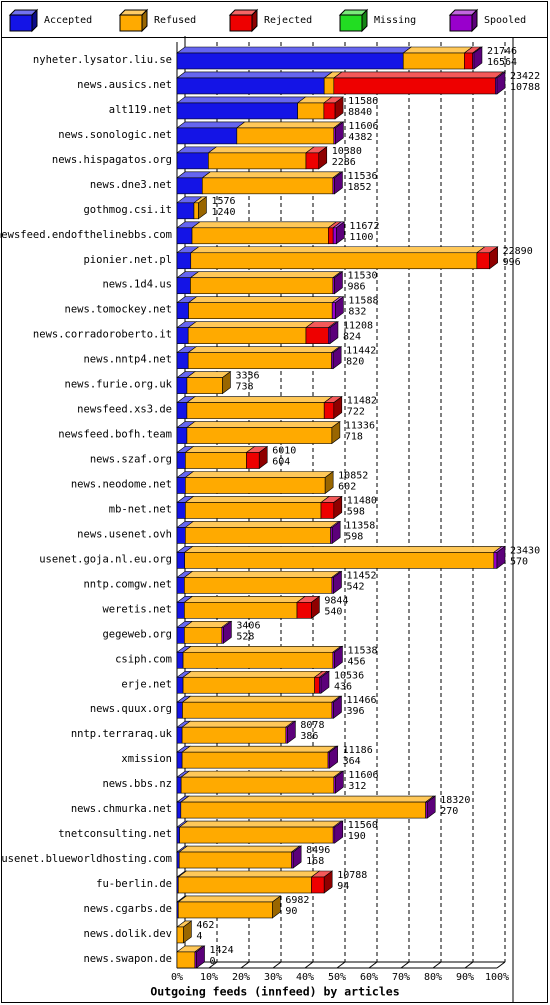 The width and height of the screenshot is (550, 1005). I want to click on accepted-label: 270, so click(449, 811).